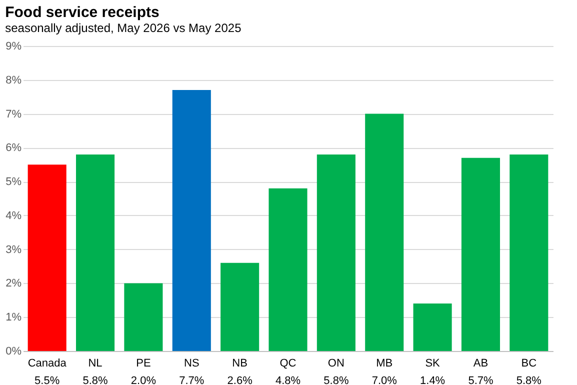 This screenshot has width=577, height=385. What do you see at coordinates (240, 380) in the screenshot?
I see `data-label: 2.6%` at bounding box center [240, 380].